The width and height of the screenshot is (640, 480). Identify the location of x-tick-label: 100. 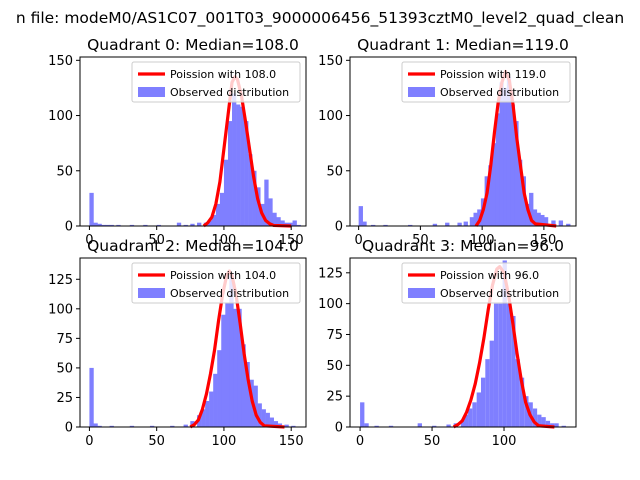
(482, 240).